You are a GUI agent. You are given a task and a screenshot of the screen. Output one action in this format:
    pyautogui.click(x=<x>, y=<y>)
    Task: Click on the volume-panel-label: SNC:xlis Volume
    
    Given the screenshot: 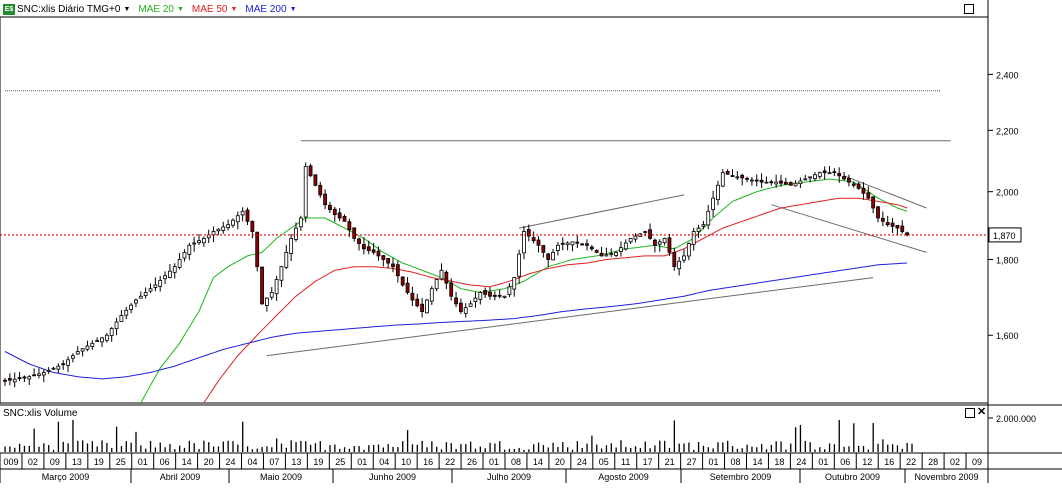 What is the action you would take?
    pyautogui.click(x=40, y=413)
    